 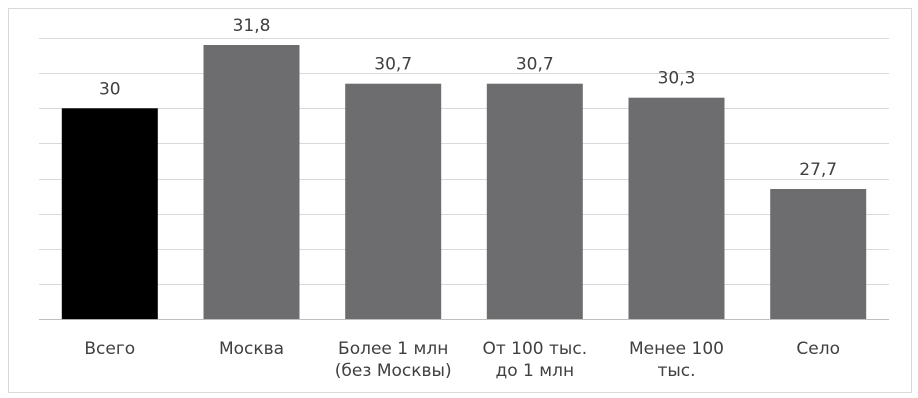 What do you see at coordinates (110, 89) in the screenshot?
I see `data-label: 30` at bounding box center [110, 89].